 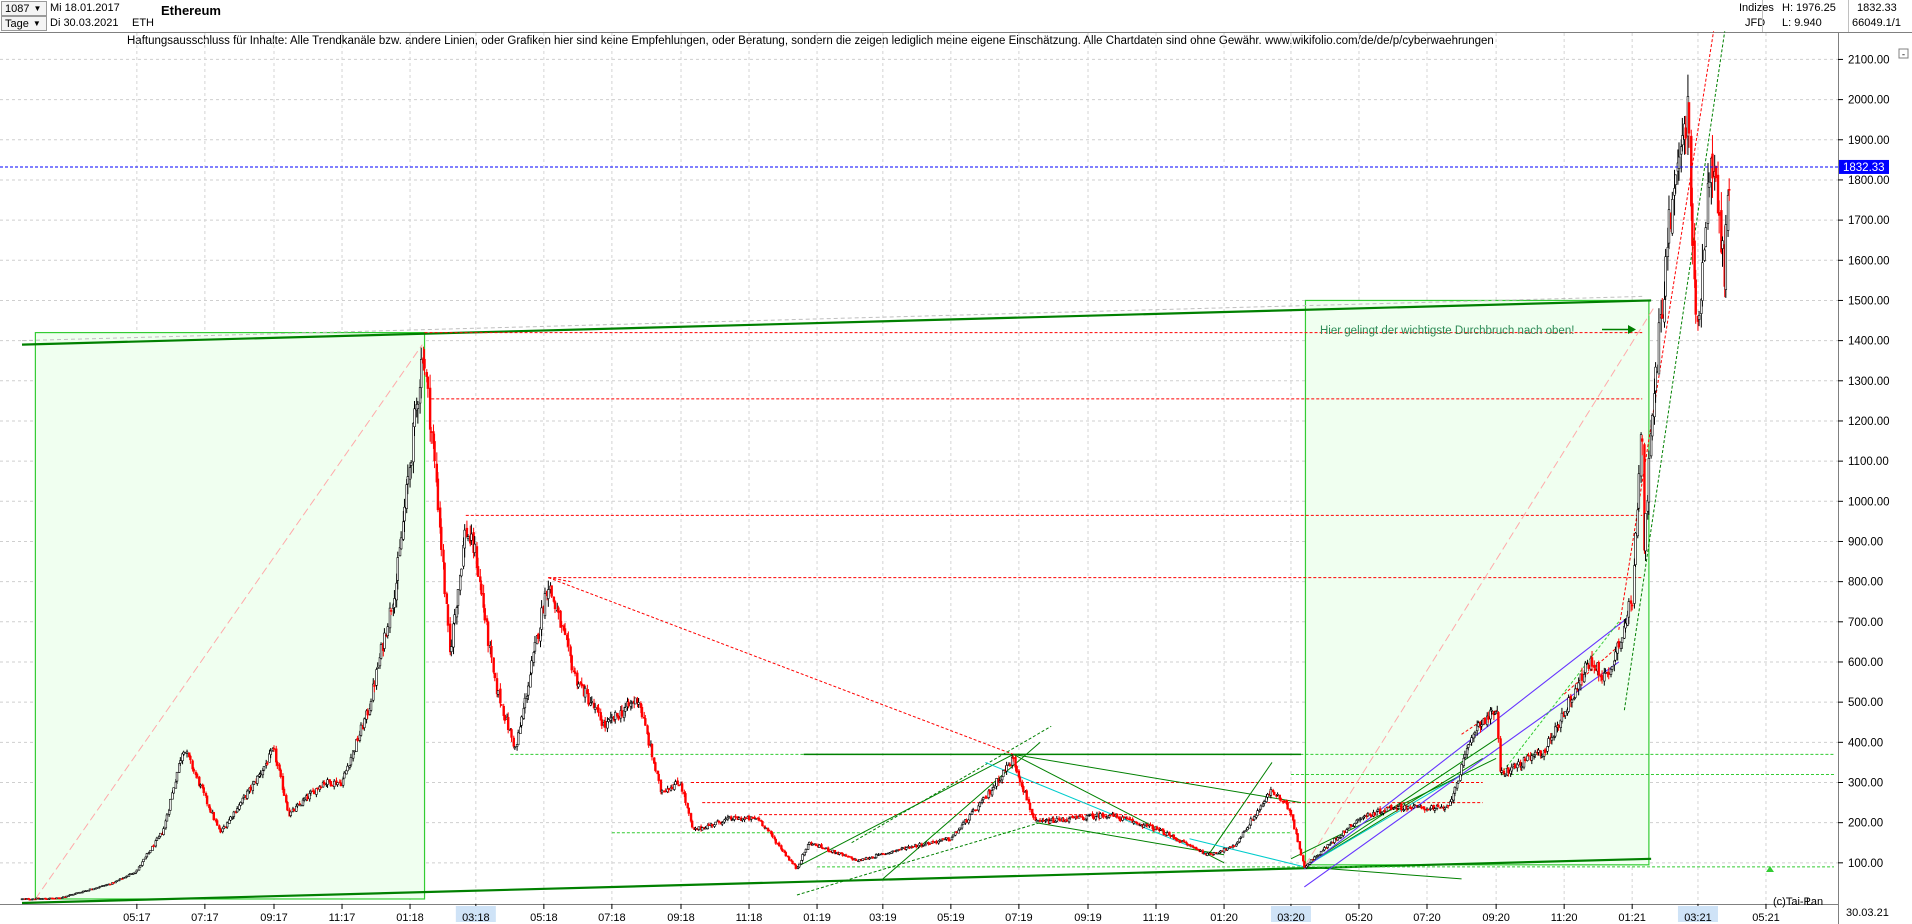 What do you see at coordinates (191, 10) in the screenshot?
I see `chart-title: Ethereum` at bounding box center [191, 10].